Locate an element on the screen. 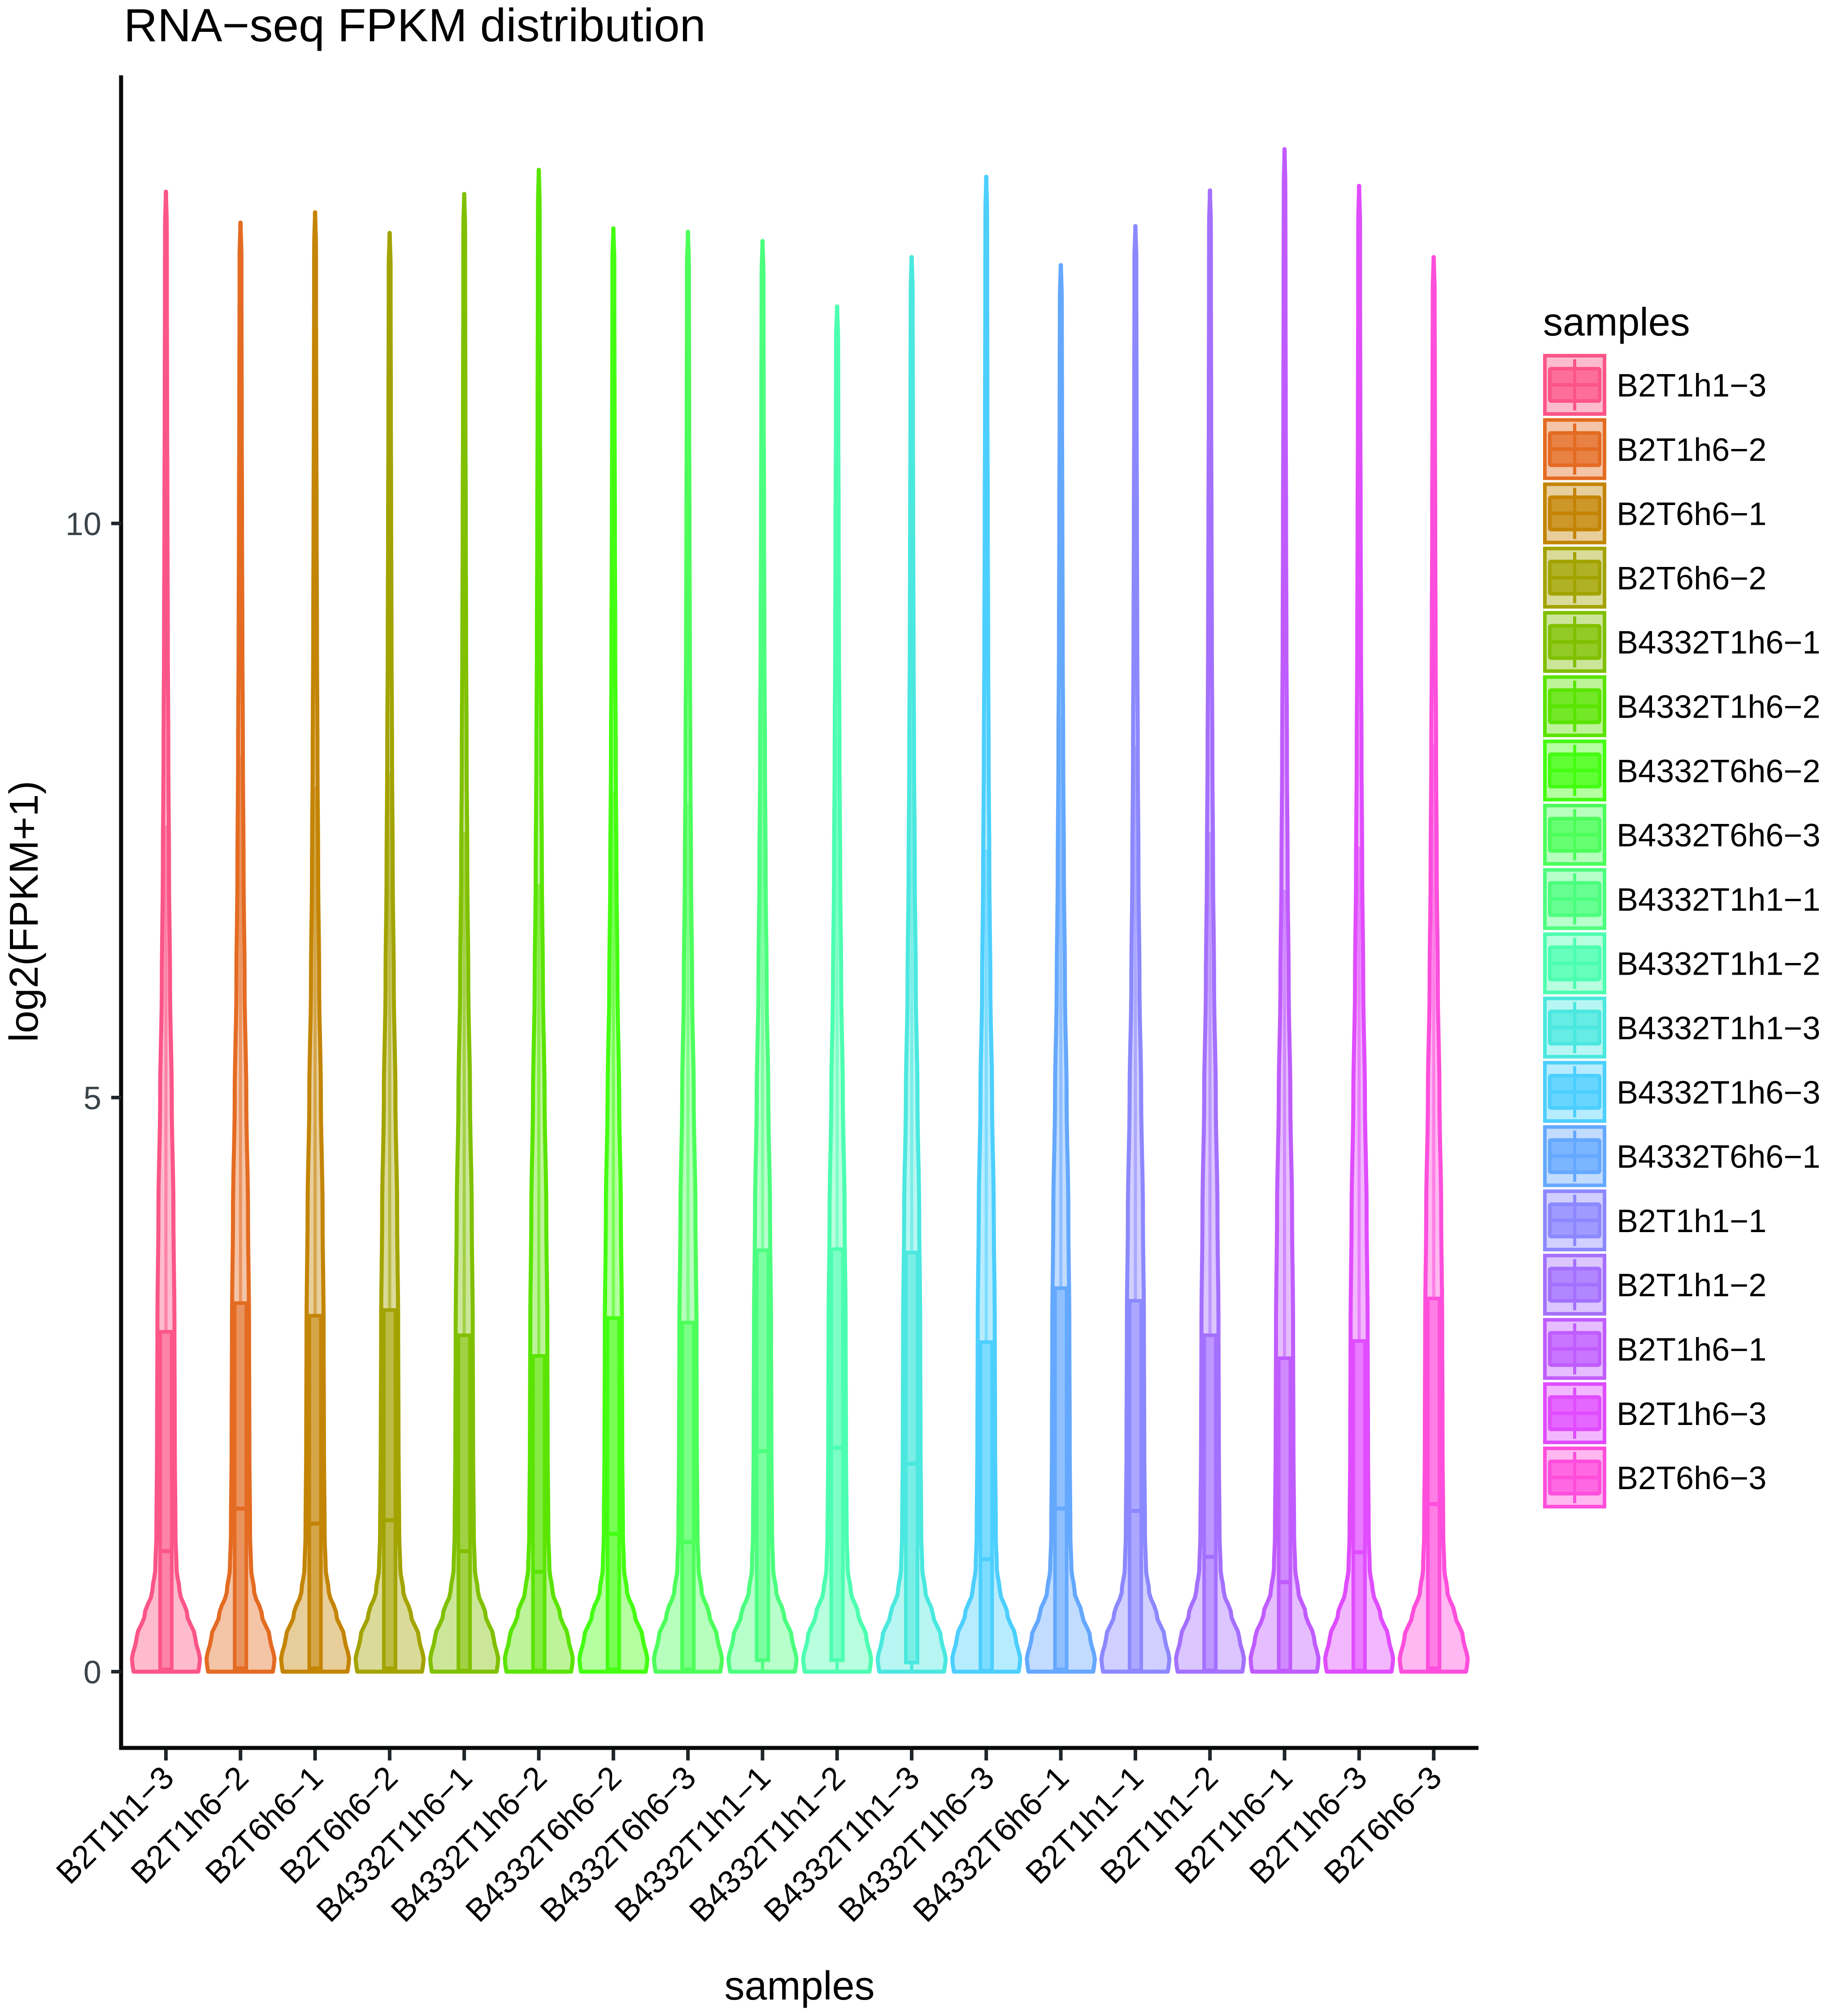  legend-label: B4332T6h6−3 is located at coordinates (1719, 836).